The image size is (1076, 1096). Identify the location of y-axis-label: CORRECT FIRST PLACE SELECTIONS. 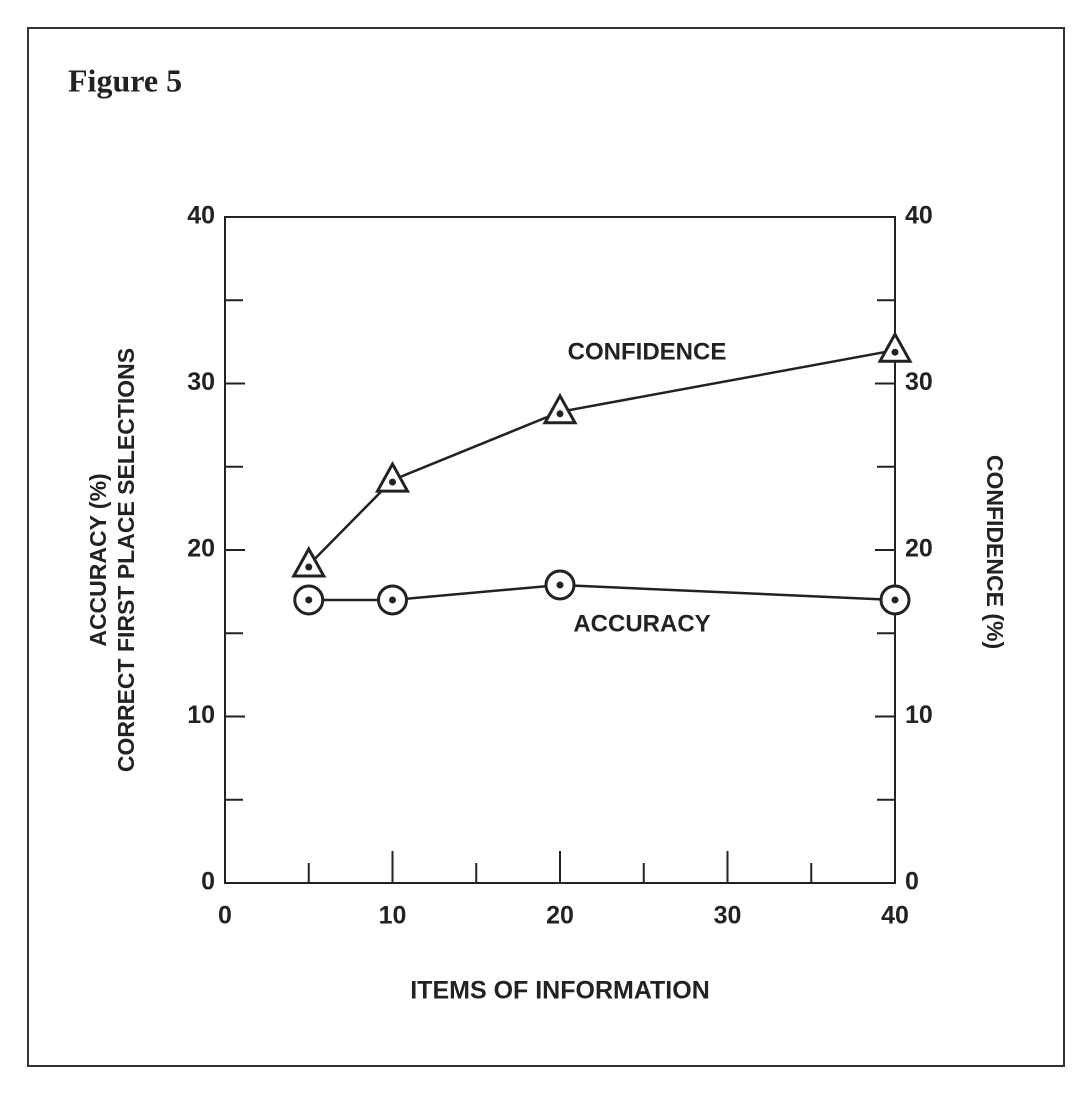
(126, 560).